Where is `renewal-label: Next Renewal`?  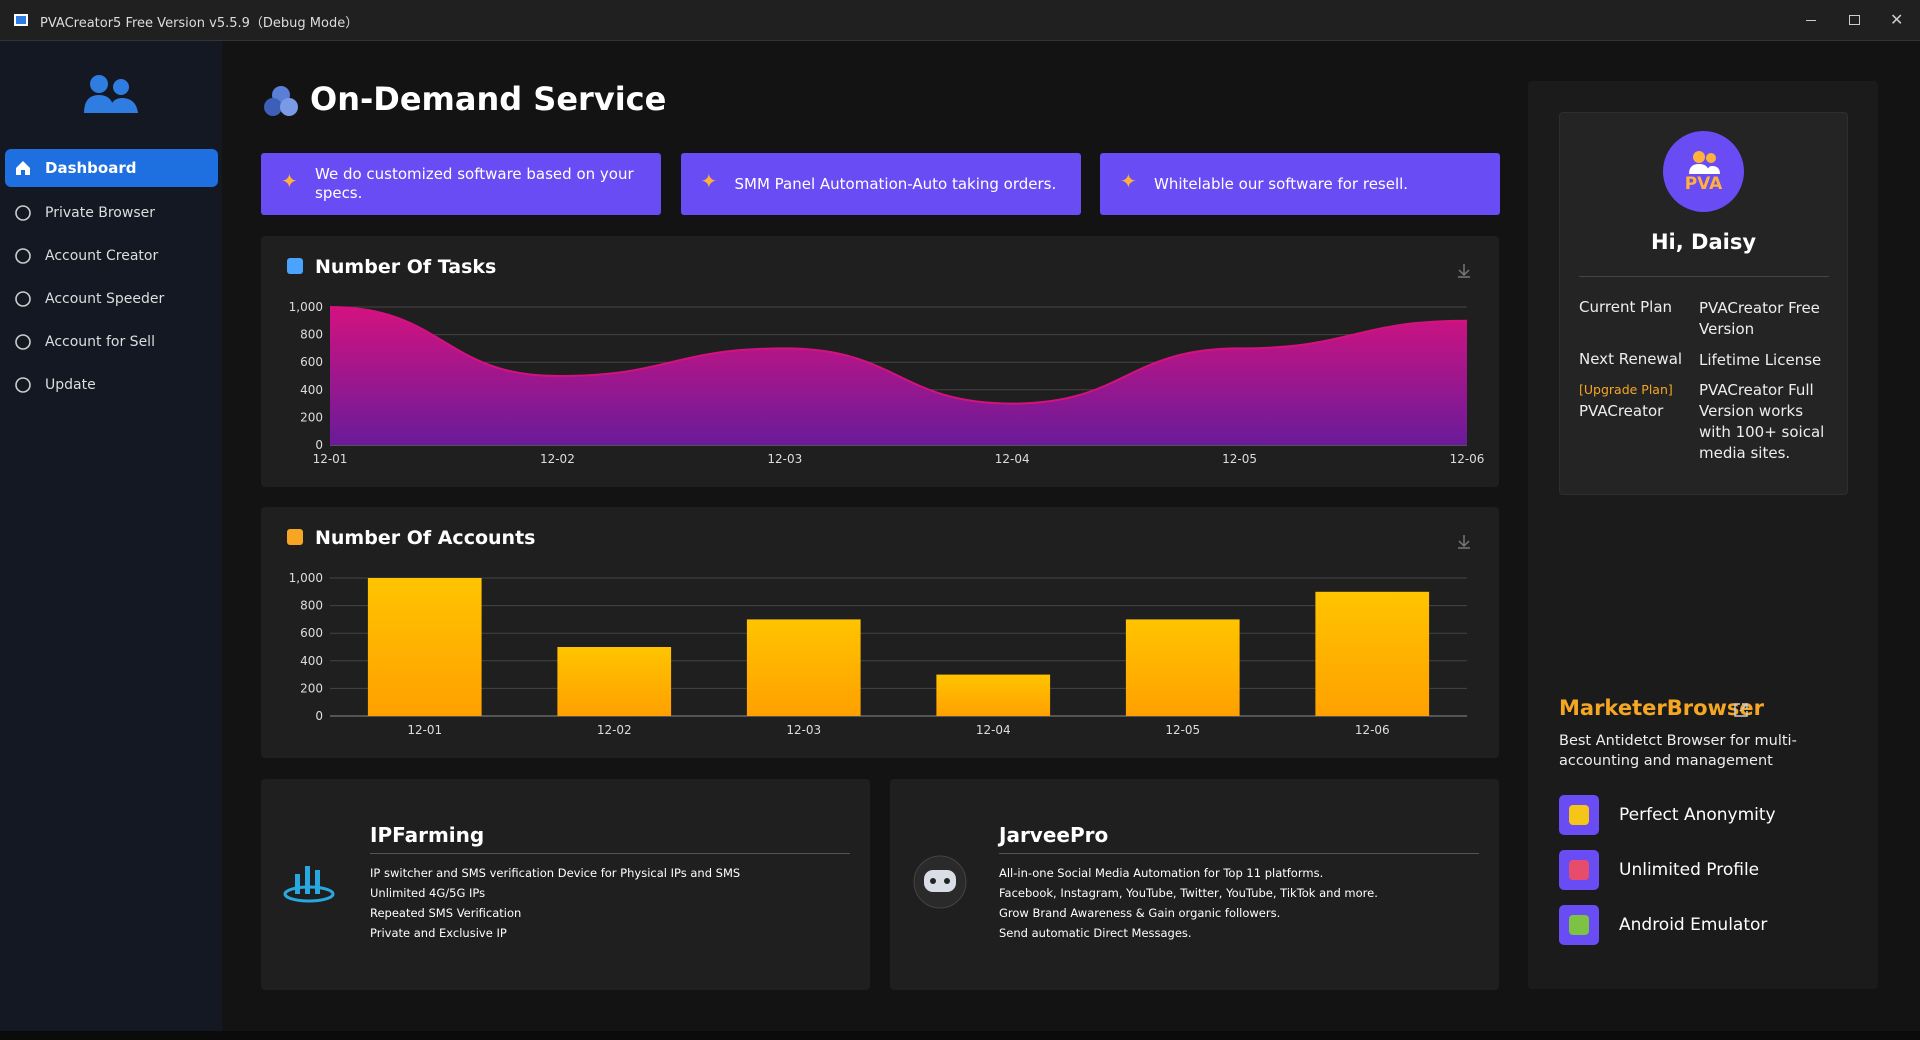
renewal-label: Next Renewal is located at coordinates (1631, 359).